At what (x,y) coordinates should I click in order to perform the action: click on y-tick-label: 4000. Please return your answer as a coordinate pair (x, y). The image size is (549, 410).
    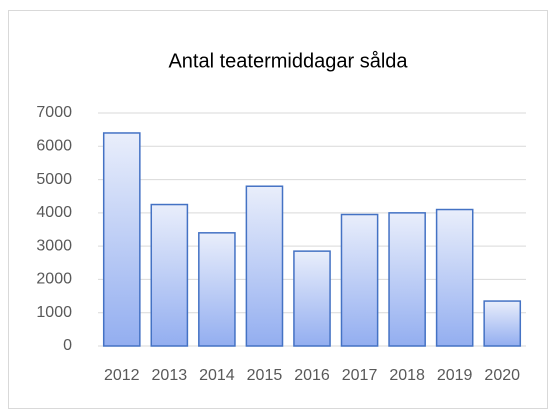
    Looking at the image, I should click on (54, 212).